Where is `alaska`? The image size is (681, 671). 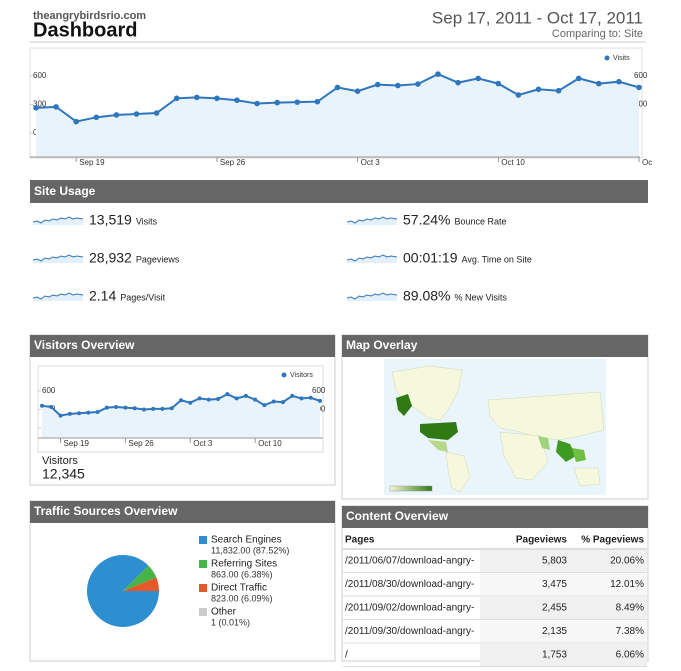 alaska is located at coordinates (404, 405).